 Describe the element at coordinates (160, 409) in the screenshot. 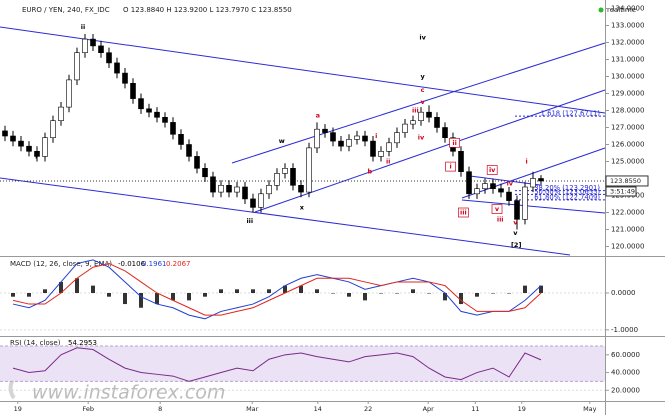

I see `x-tick-label: 8` at that location.